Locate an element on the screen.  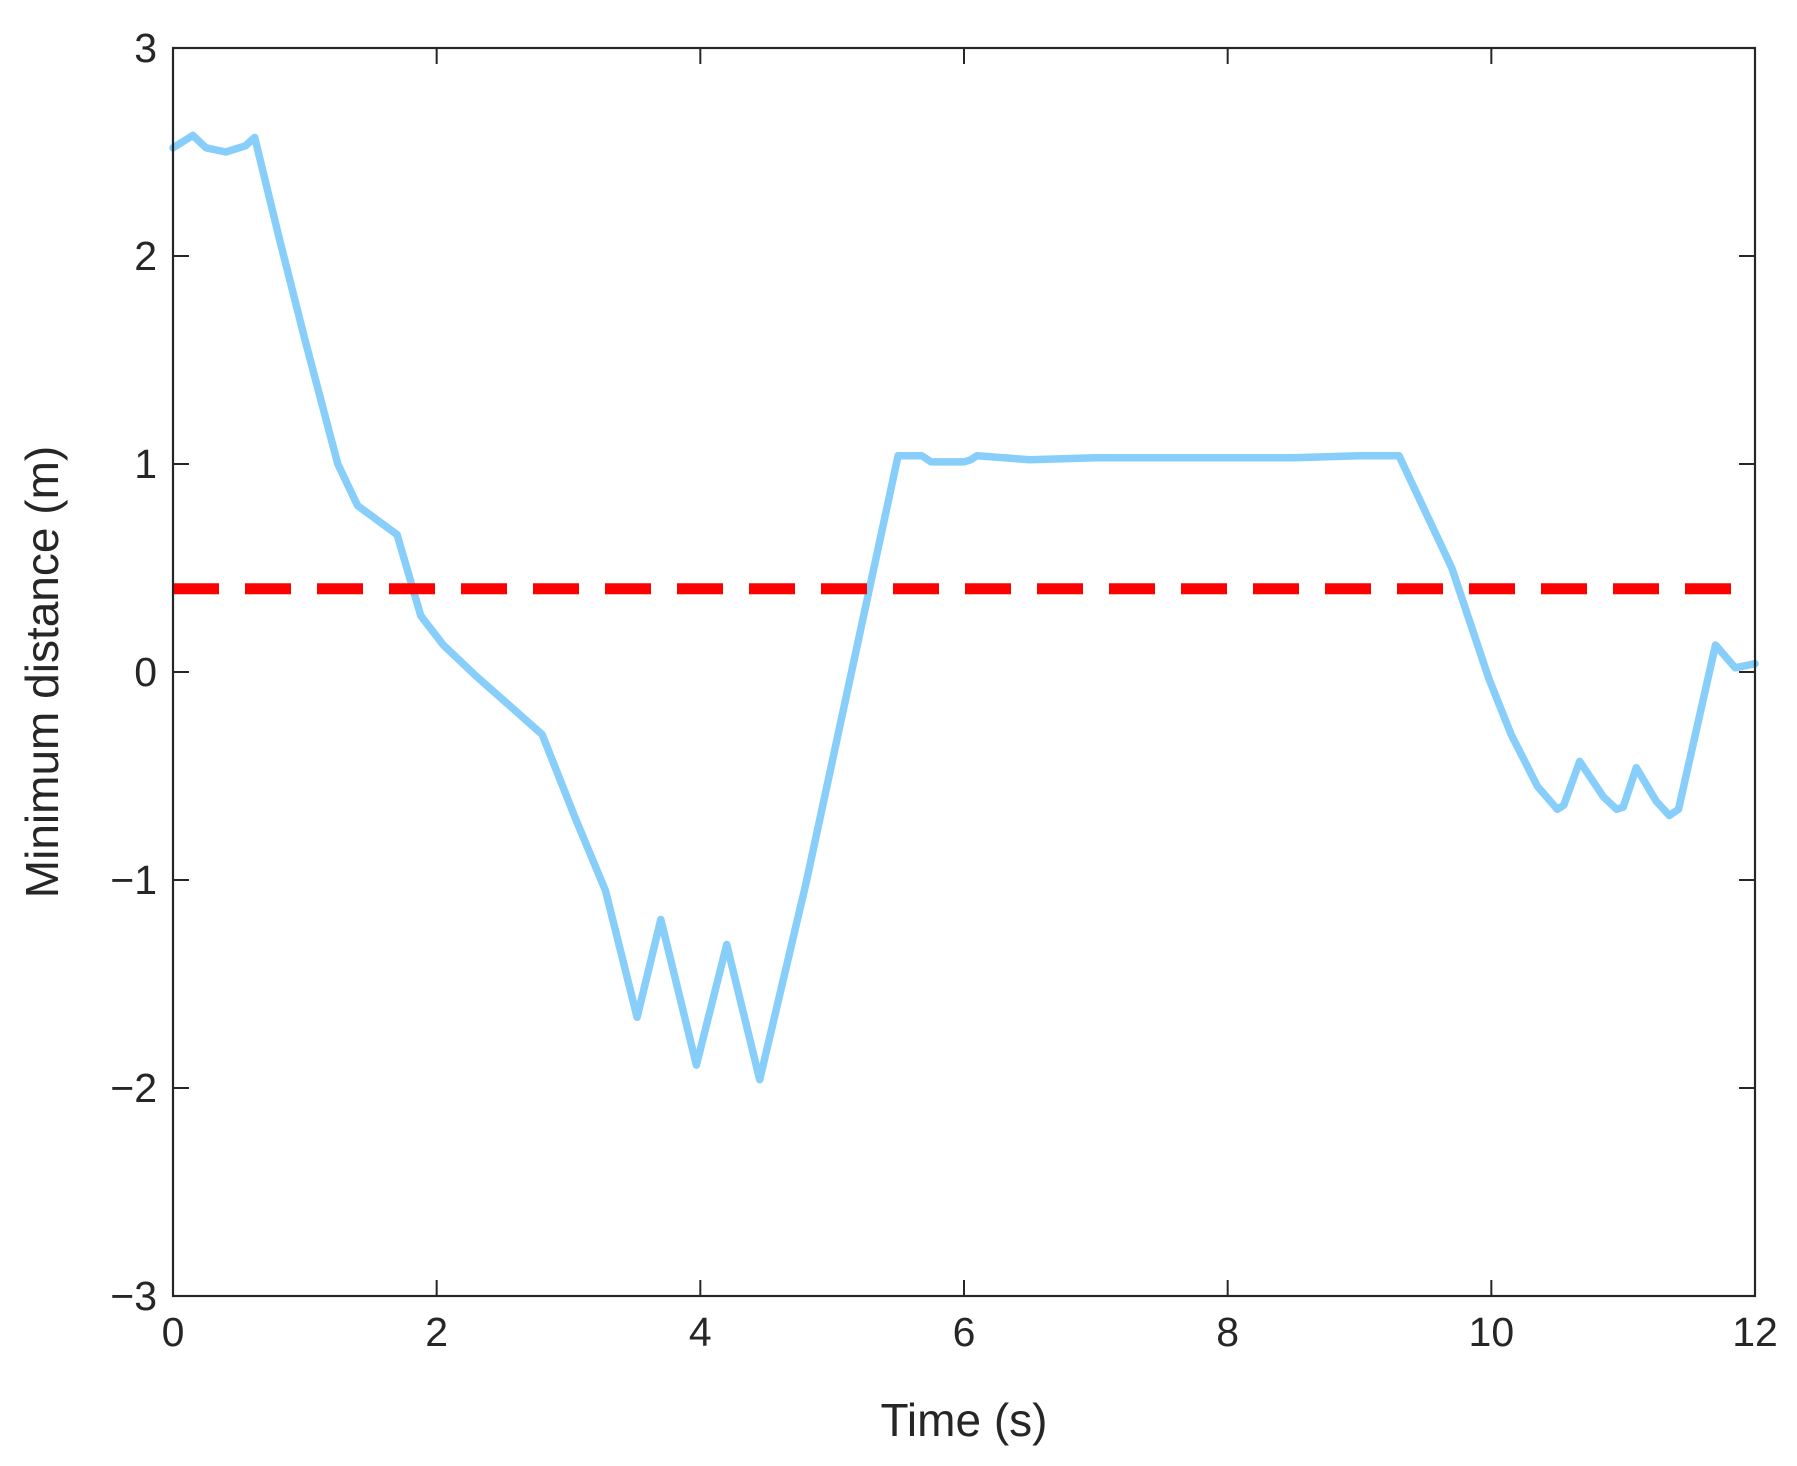
y-tick-label: −3 is located at coordinates (133, 1296).